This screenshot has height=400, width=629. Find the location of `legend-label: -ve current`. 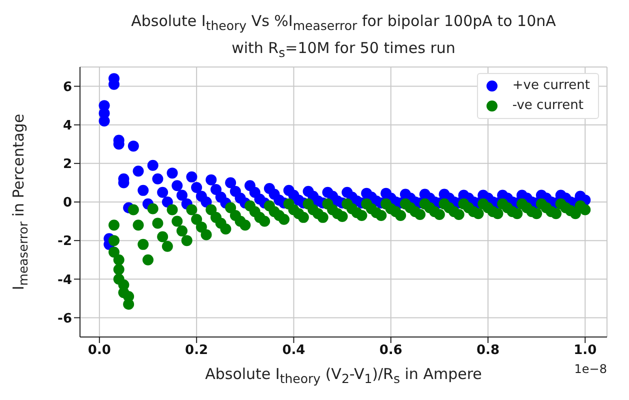

legend-label: -ve current is located at coordinates (548, 106).